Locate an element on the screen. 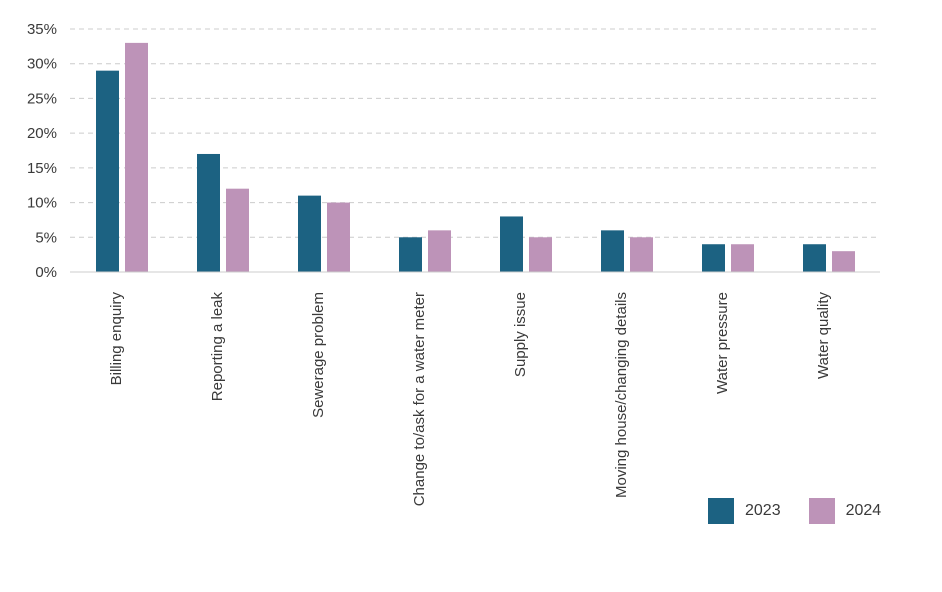  legend-item-2024: 2024 is located at coordinates (845, 511).